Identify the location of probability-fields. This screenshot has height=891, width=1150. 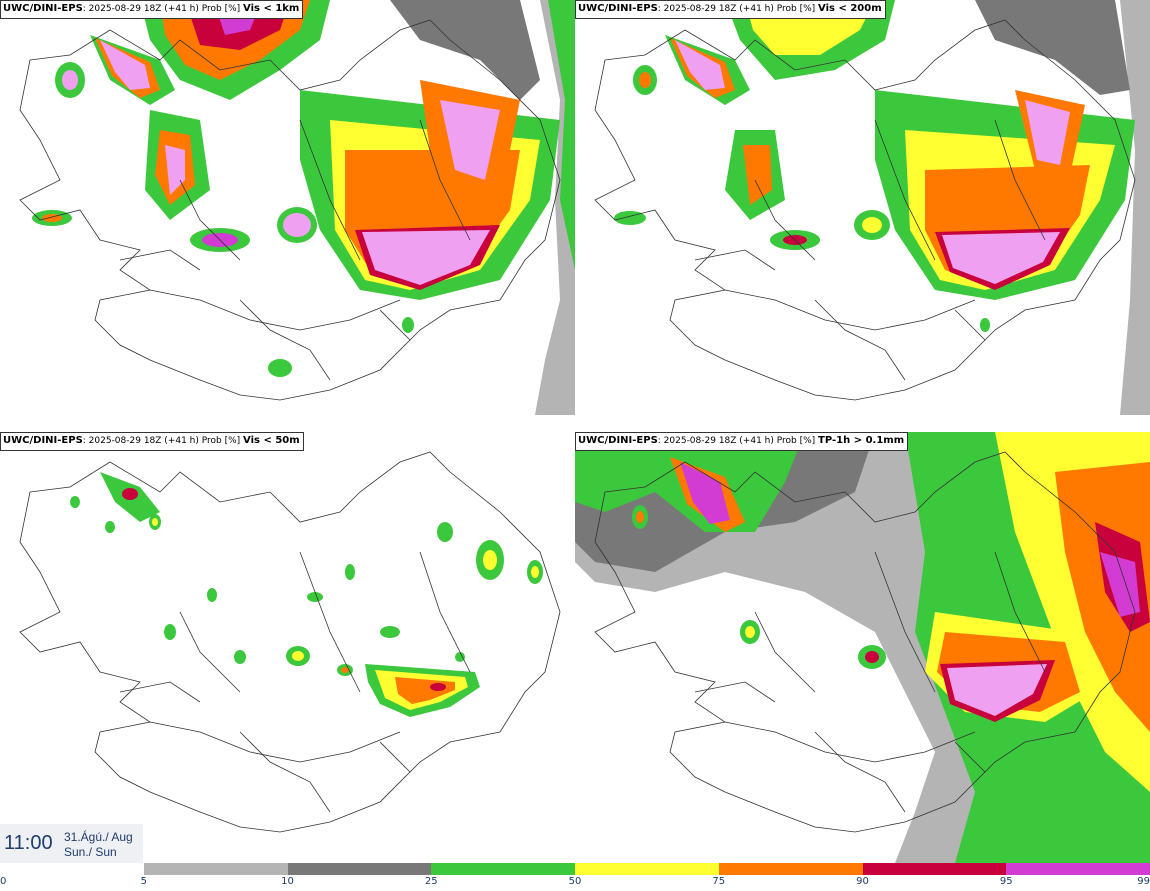
(306, 594).